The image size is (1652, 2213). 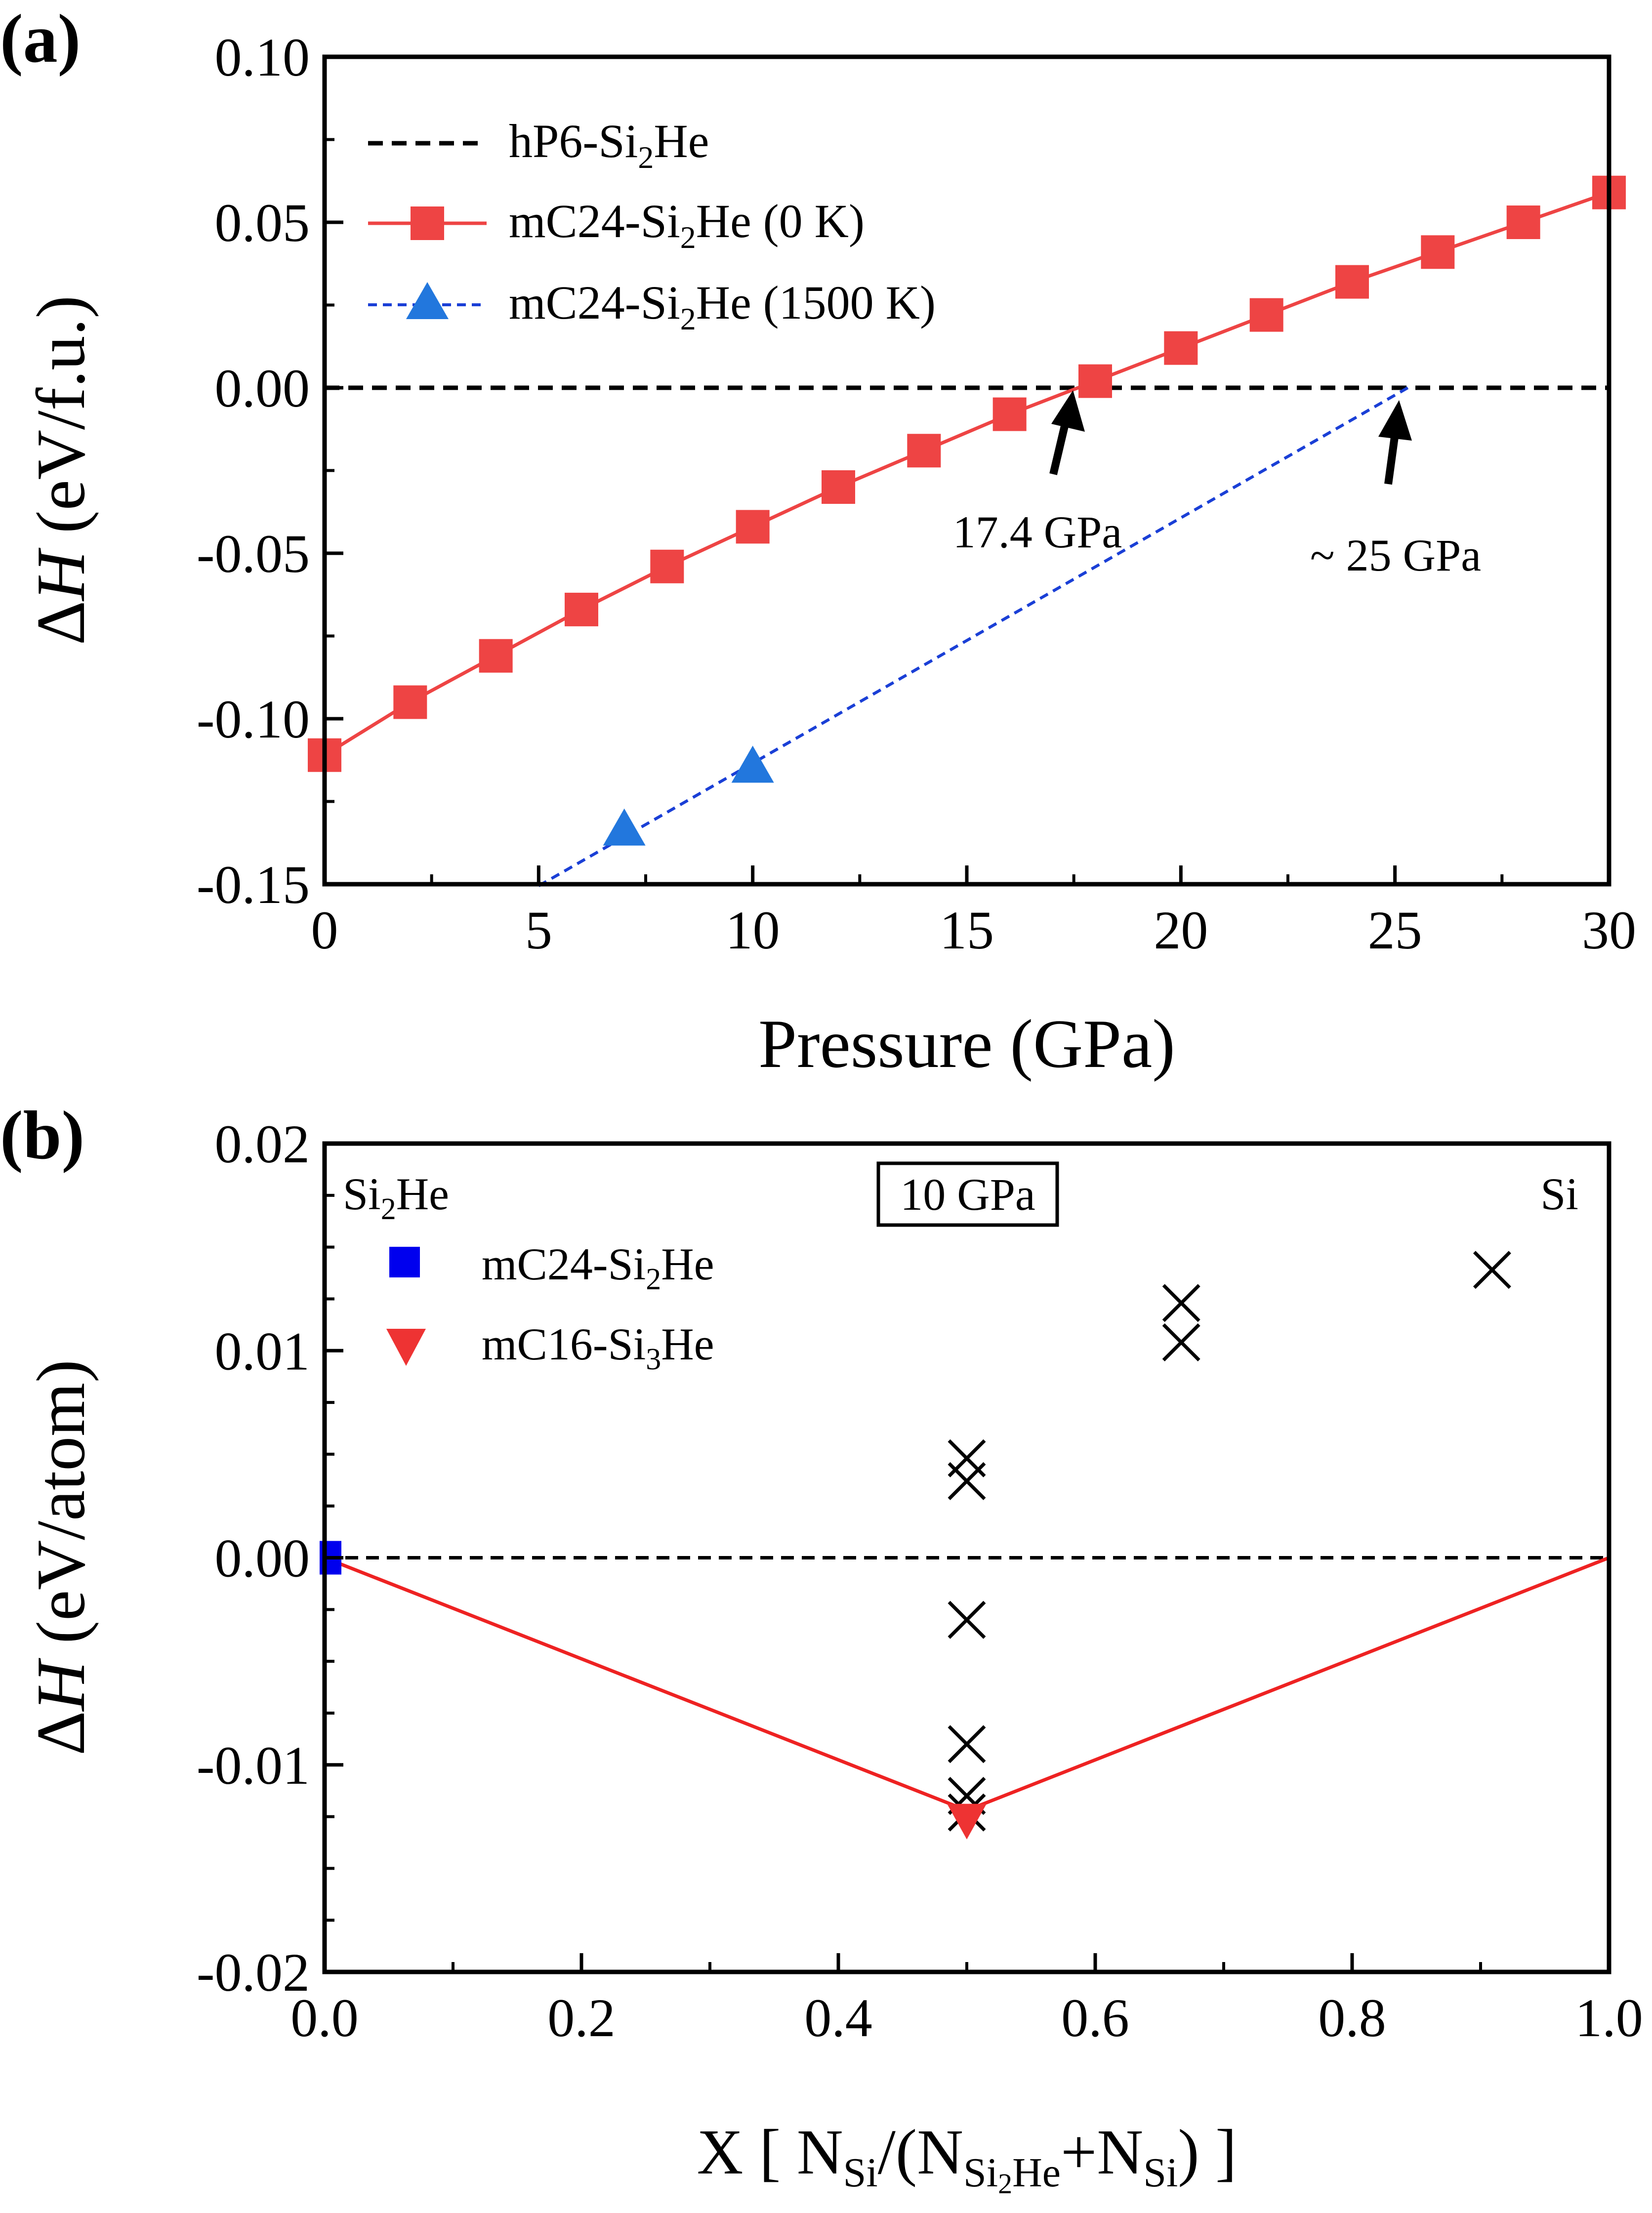 I want to click on panel-a-y-tick-label: 0.00, so click(x=262, y=388).